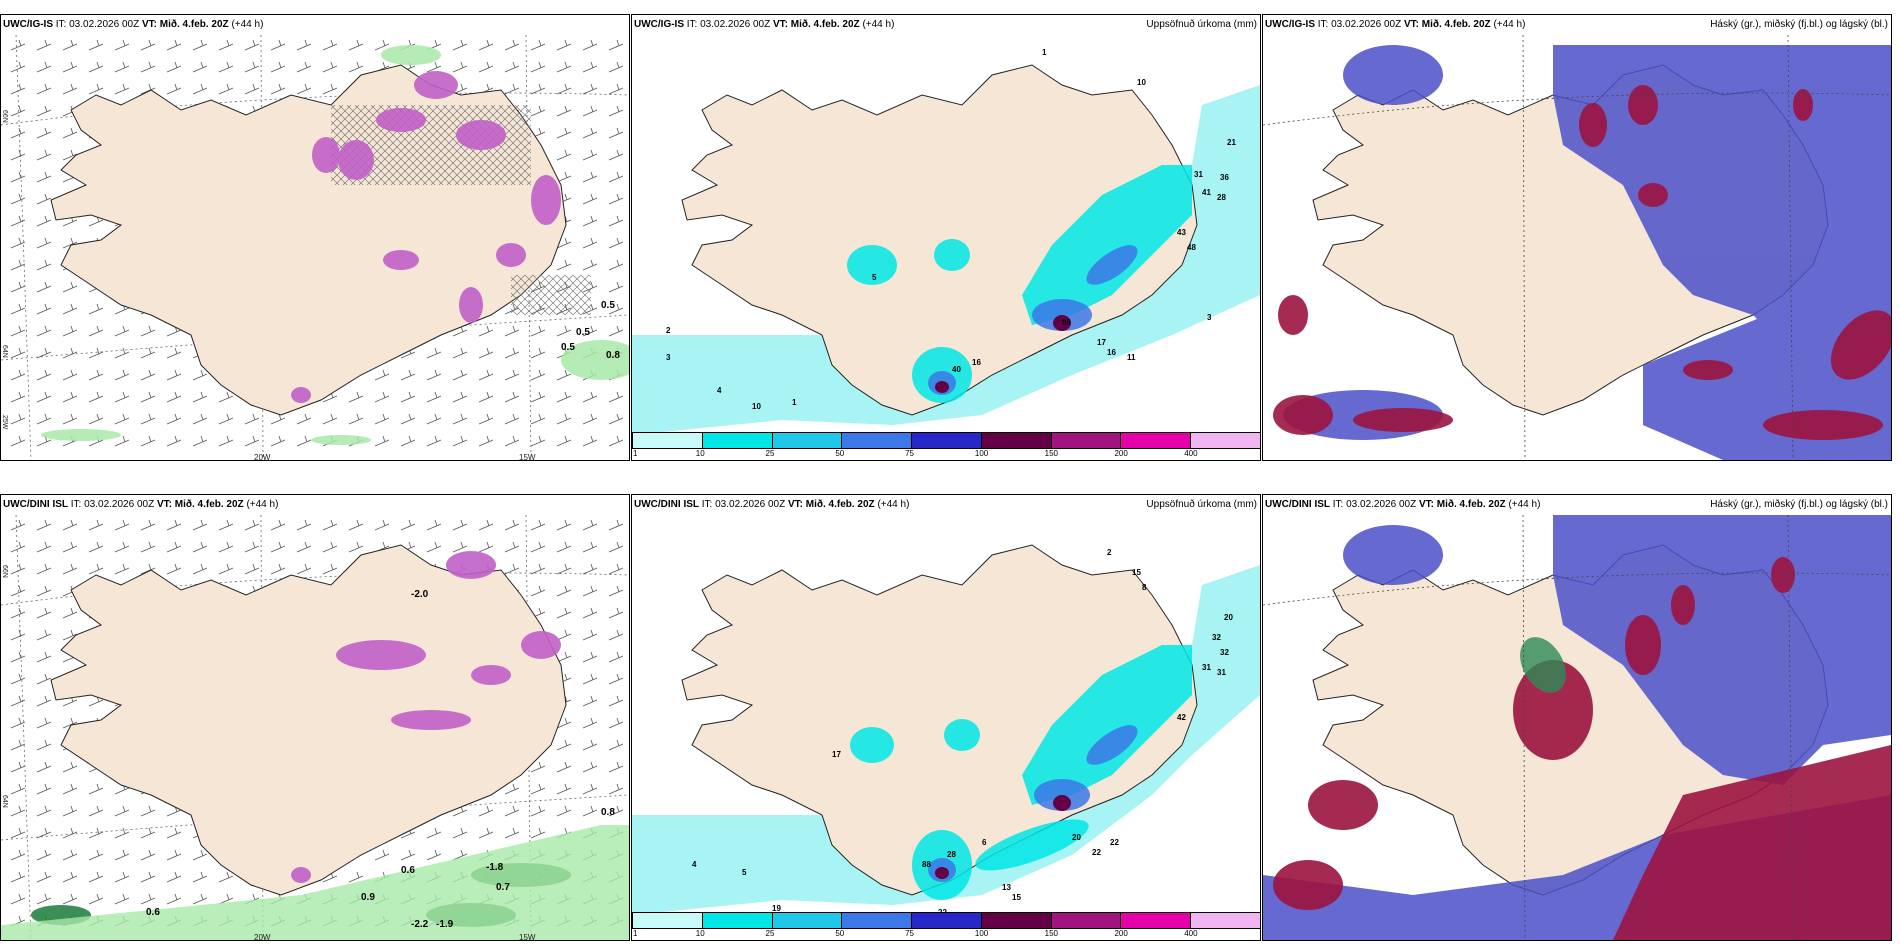 The height and width of the screenshot is (950, 1900). I want to click on wind-map: 0.5 0.8 0.5 0.5, so click(315, 247).